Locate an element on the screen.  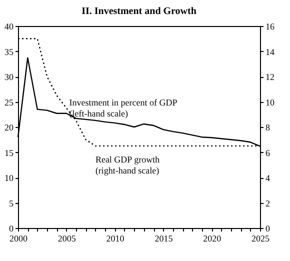
y-tick-label: 25 is located at coordinates (9, 102).